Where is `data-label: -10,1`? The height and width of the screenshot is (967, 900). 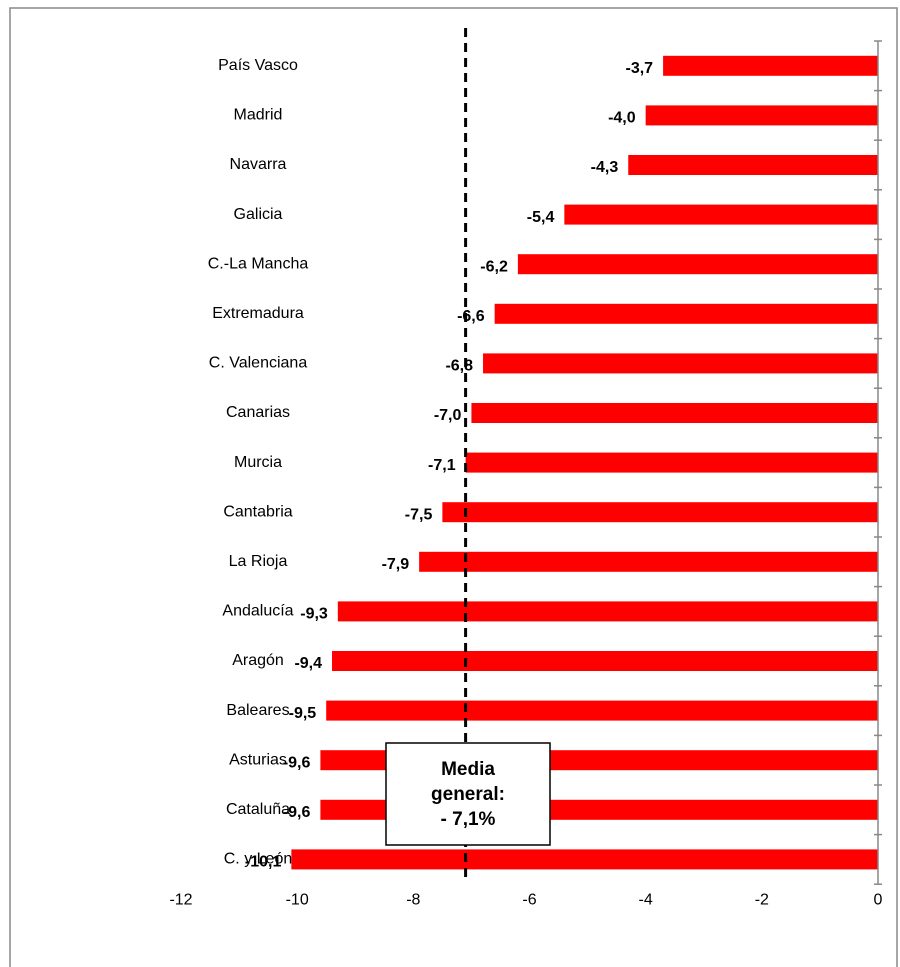
data-label: -10,1 is located at coordinates (263, 862).